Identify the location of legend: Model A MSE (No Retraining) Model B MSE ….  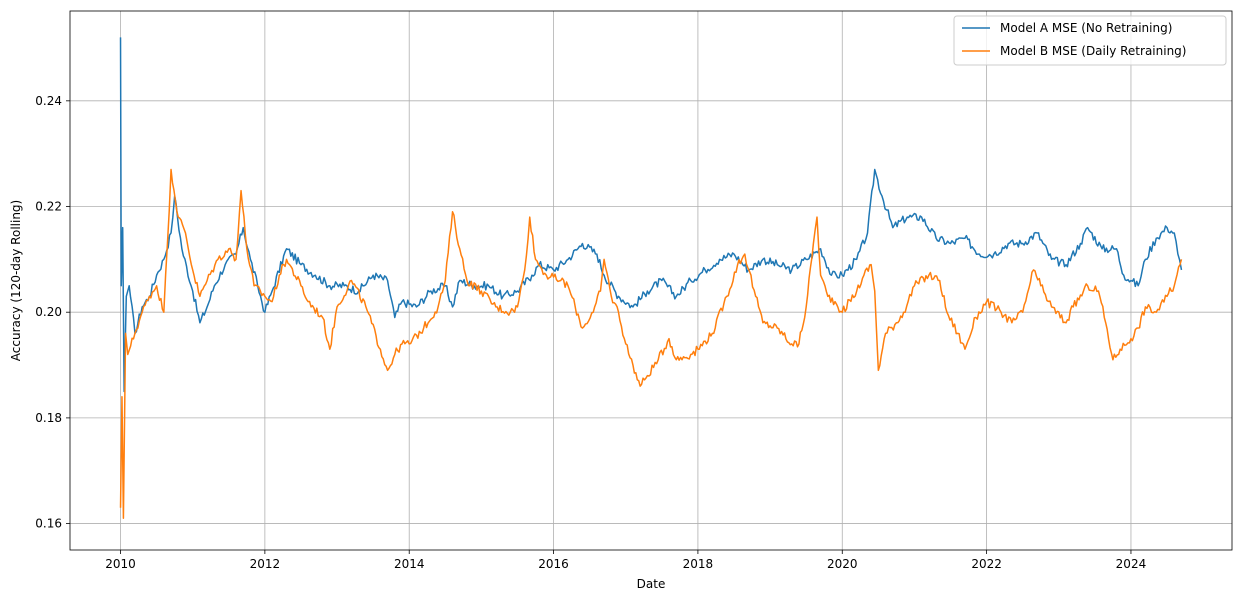
(1090, 40).